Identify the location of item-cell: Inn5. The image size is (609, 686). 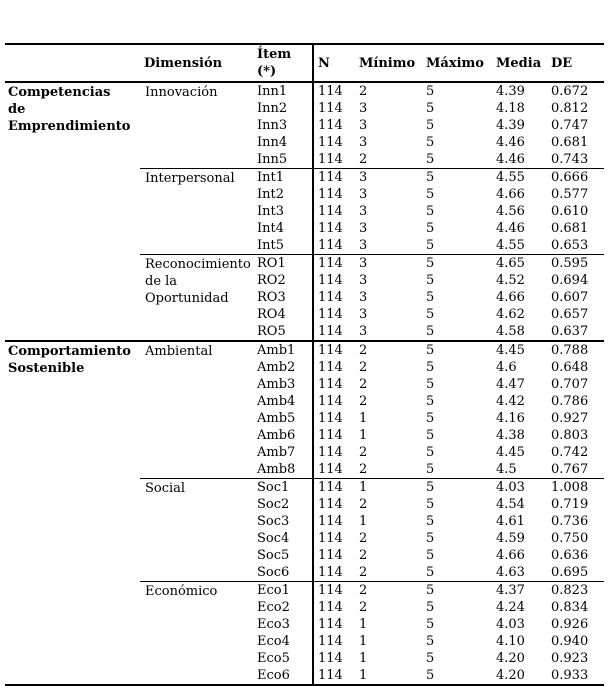
(283, 160).